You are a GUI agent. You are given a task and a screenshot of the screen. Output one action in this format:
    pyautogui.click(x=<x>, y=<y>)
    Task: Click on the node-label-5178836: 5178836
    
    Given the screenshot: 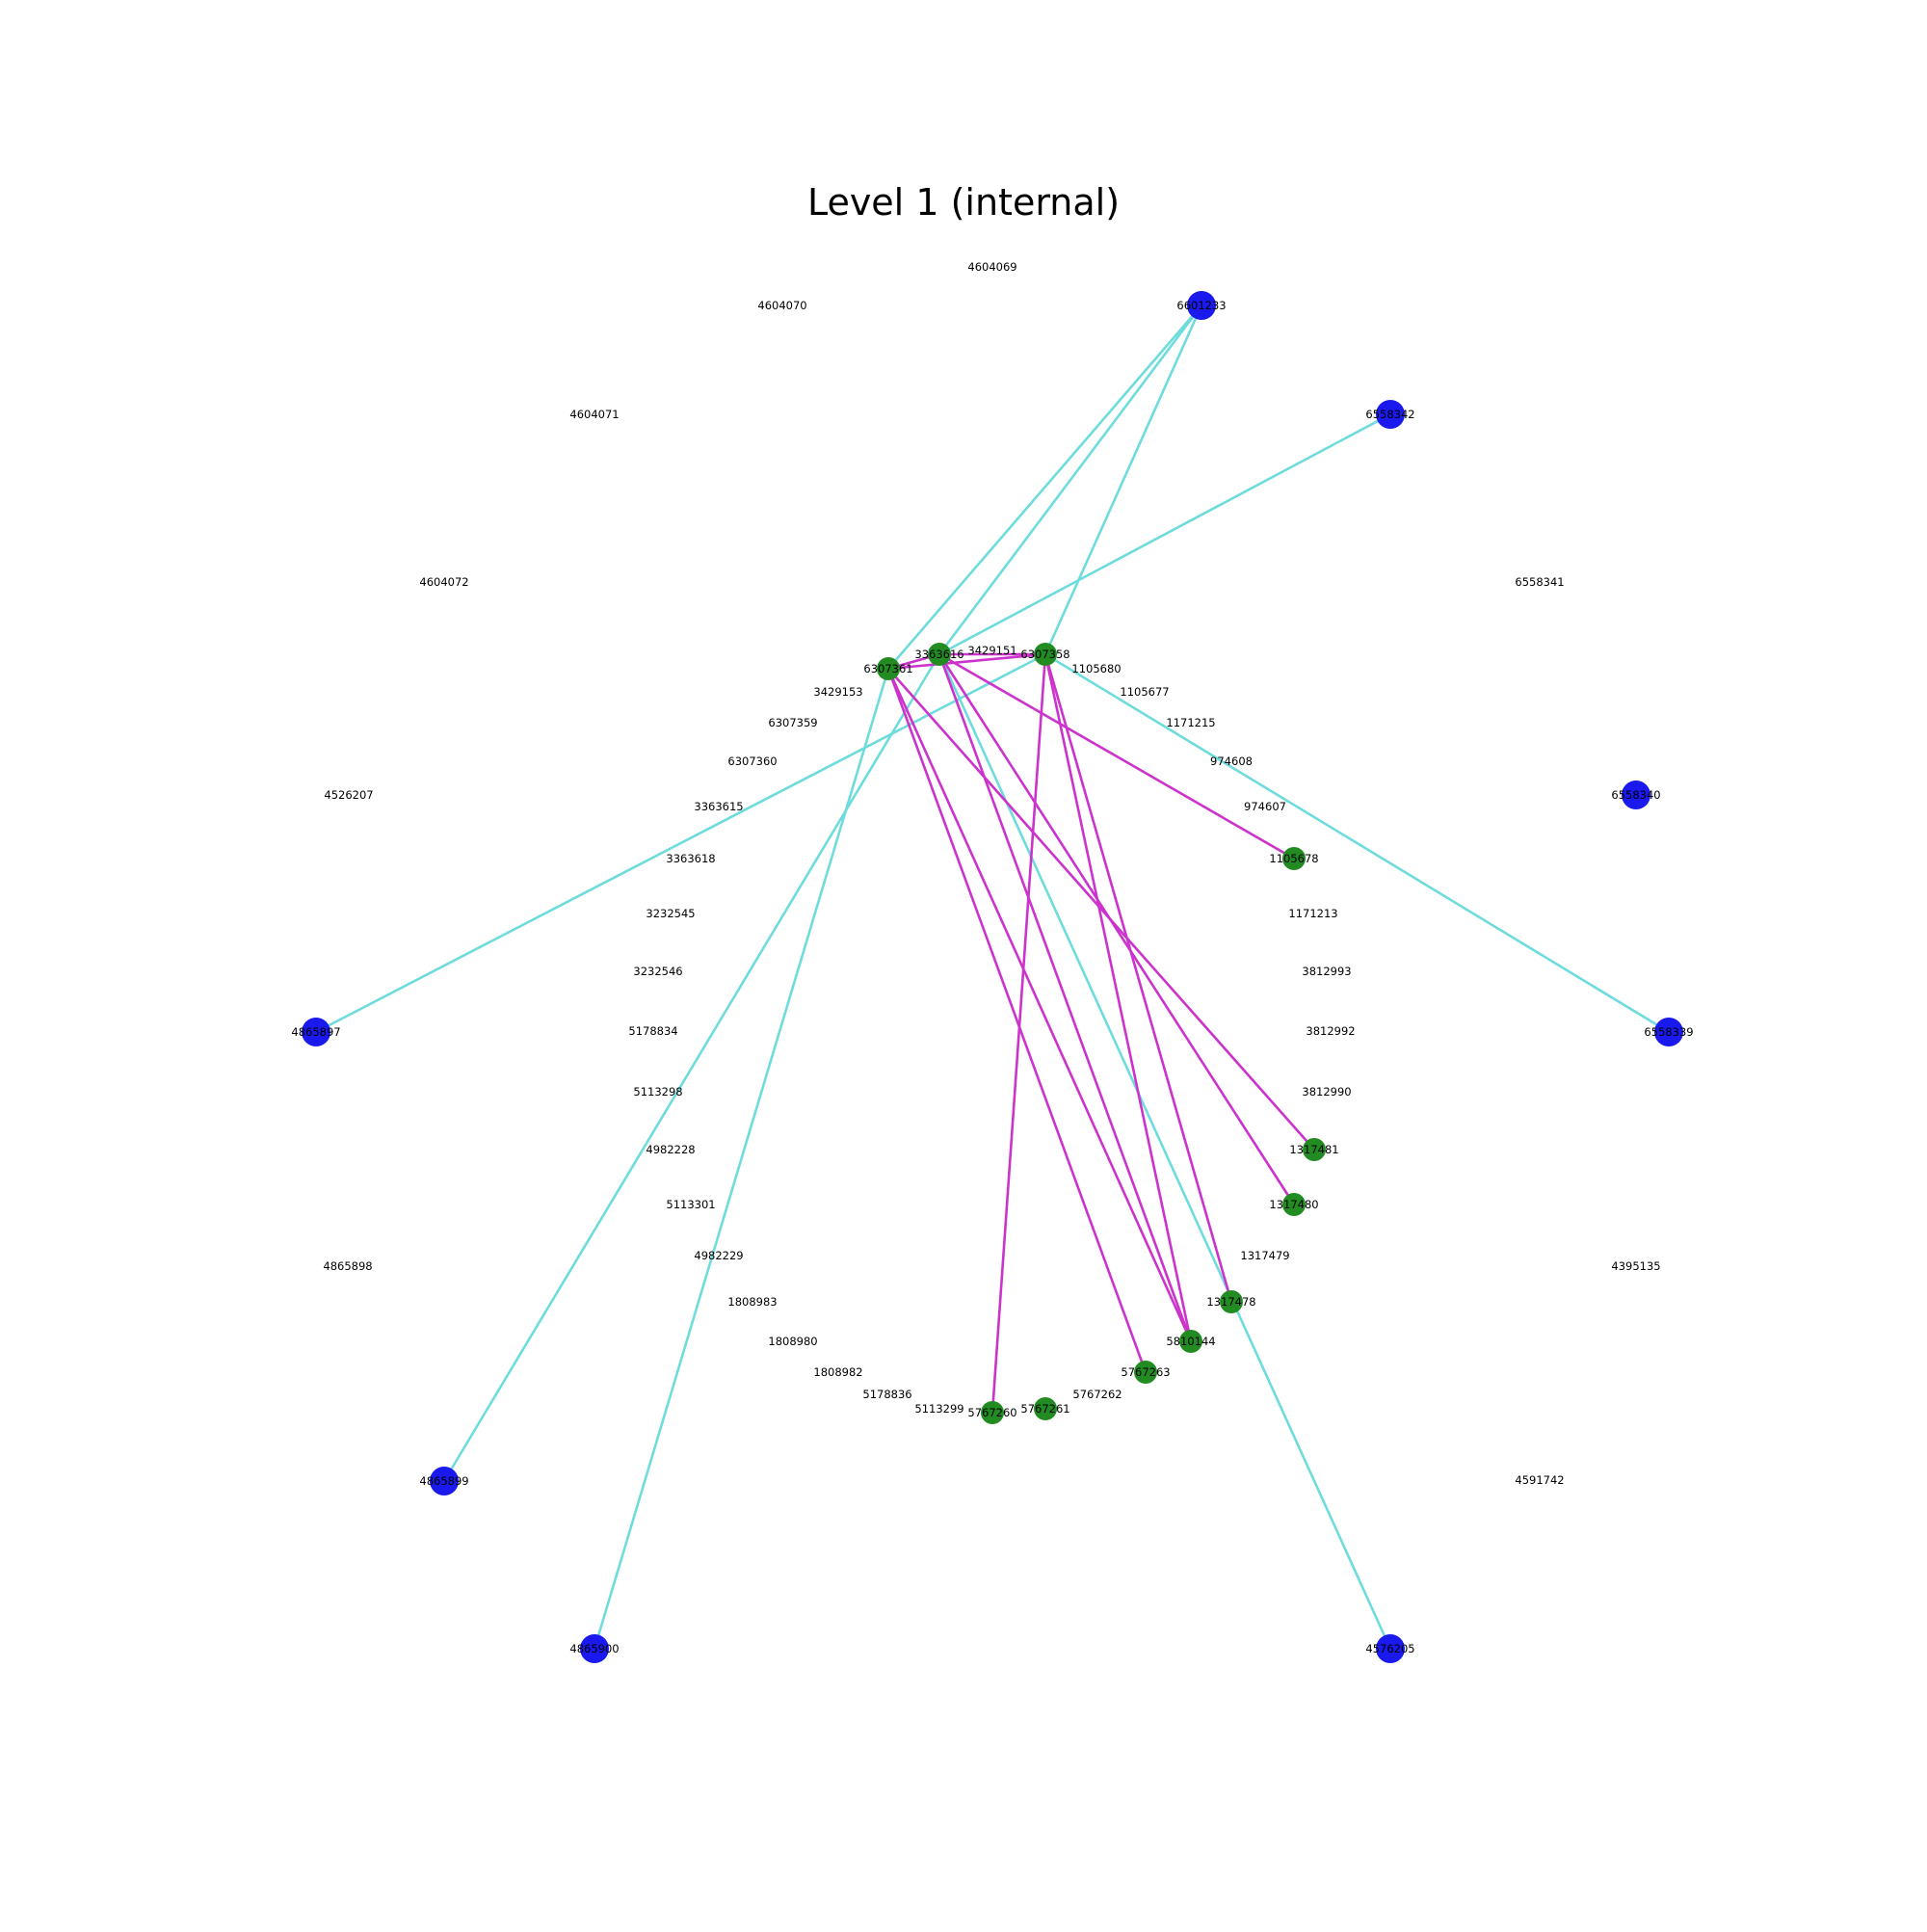 What is the action you would take?
    pyautogui.click(x=886, y=1394)
    